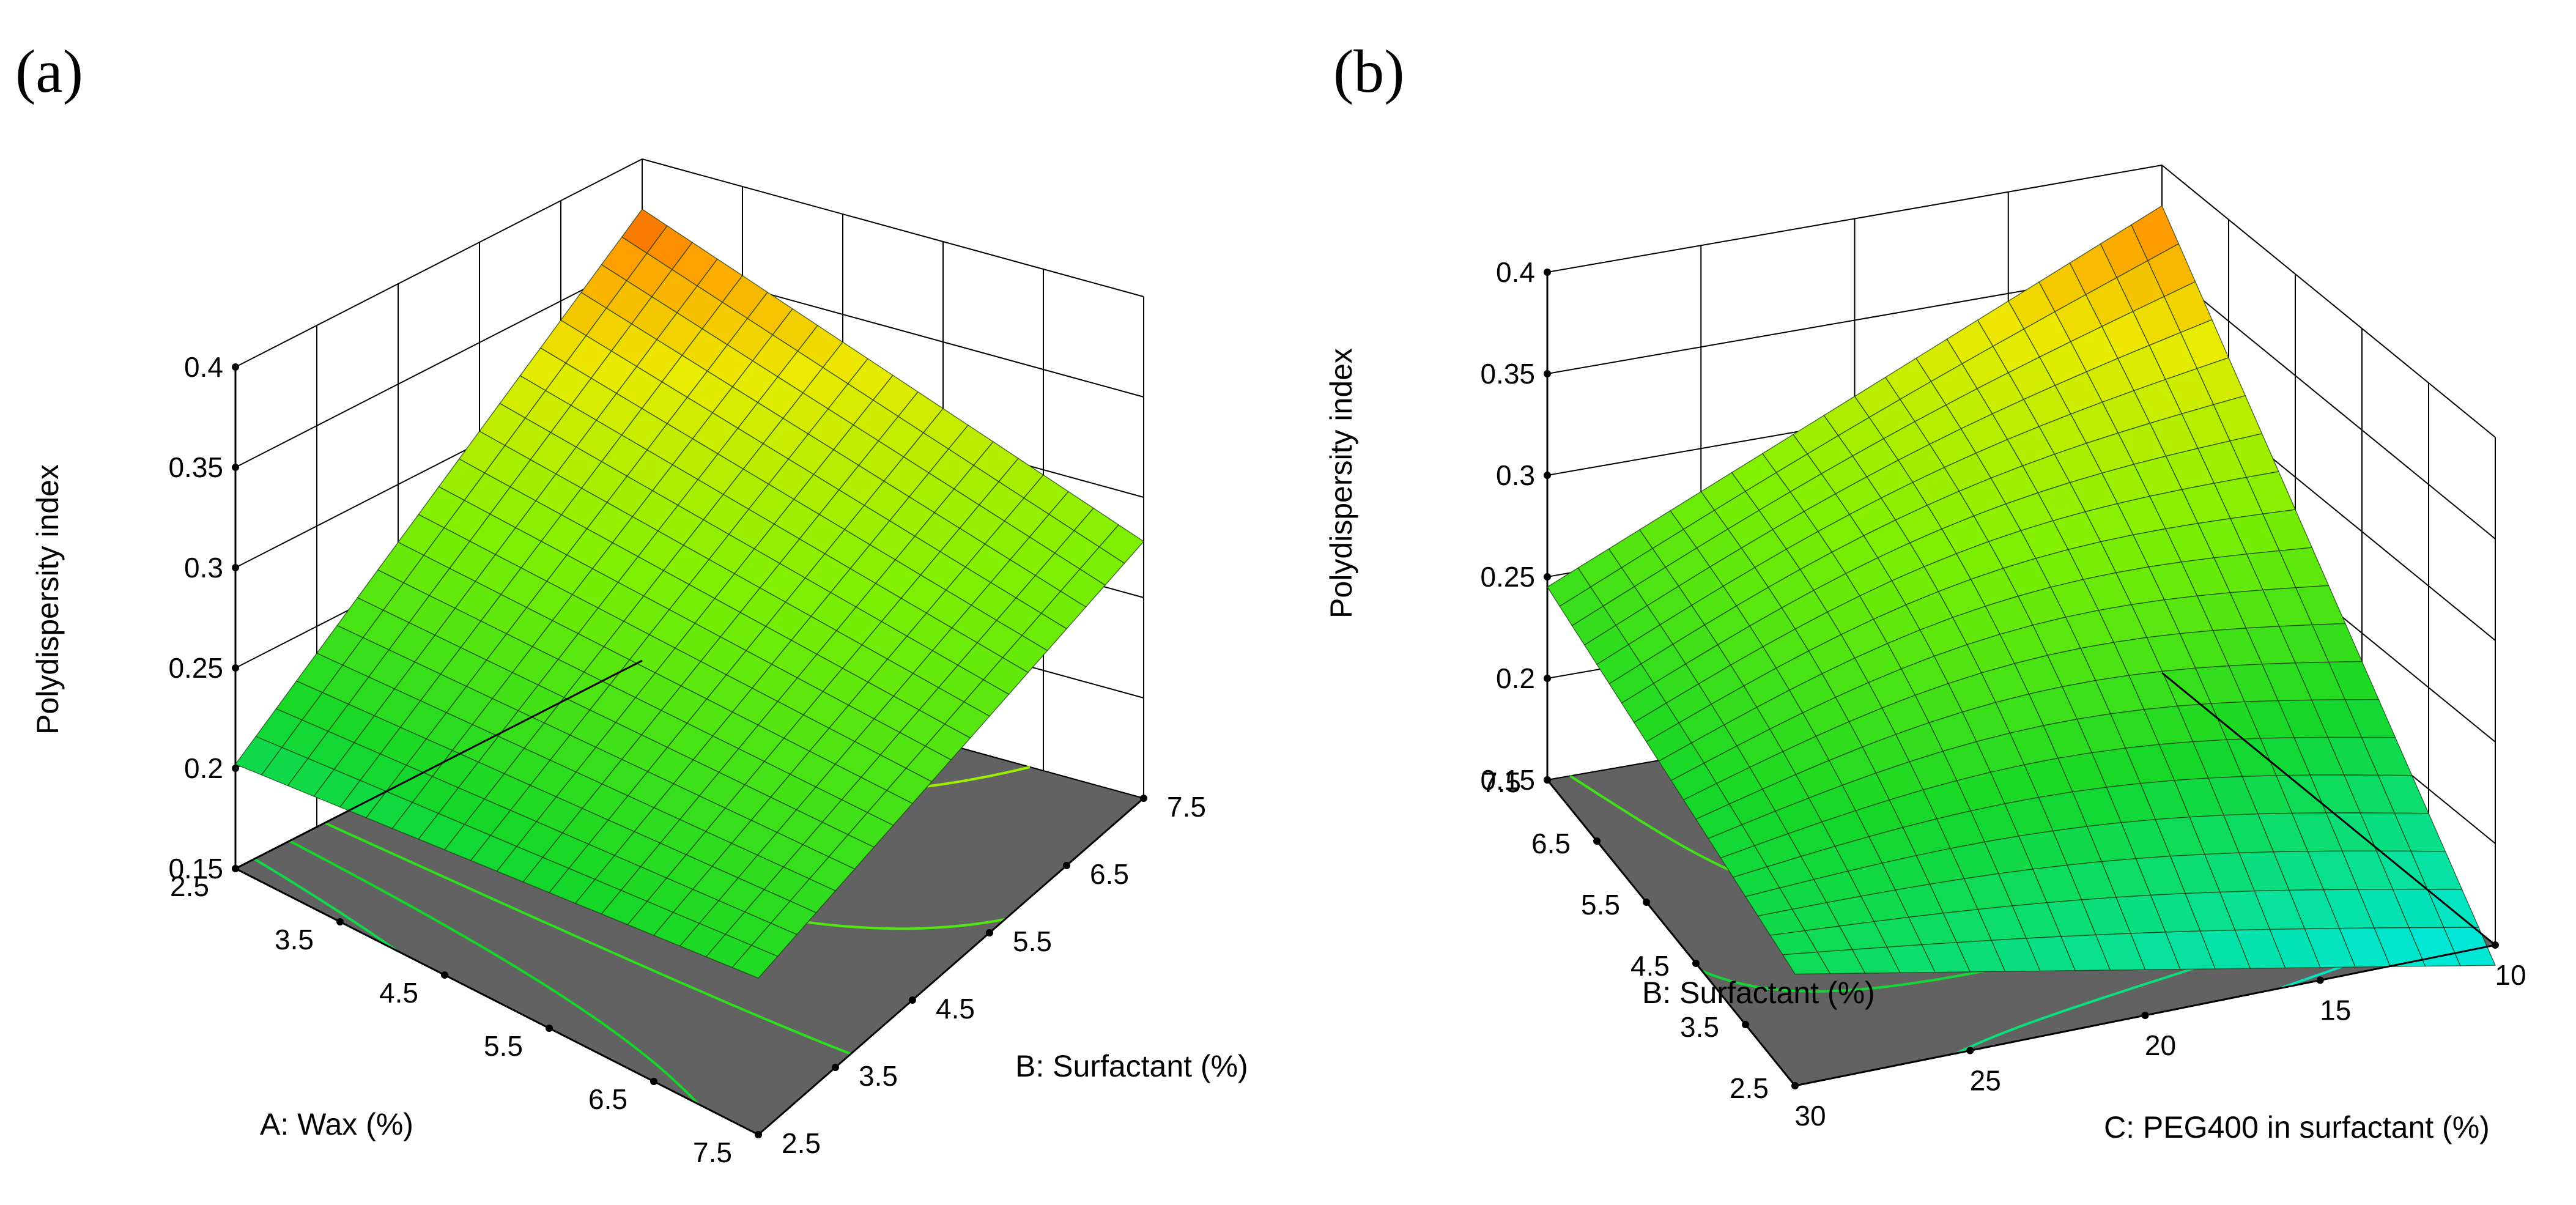 The image size is (2576, 1205). What do you see at coordinates (398, 993) in the screenshot?
I see `x-tick-label: 4.5` at bounding box center [398, 993].